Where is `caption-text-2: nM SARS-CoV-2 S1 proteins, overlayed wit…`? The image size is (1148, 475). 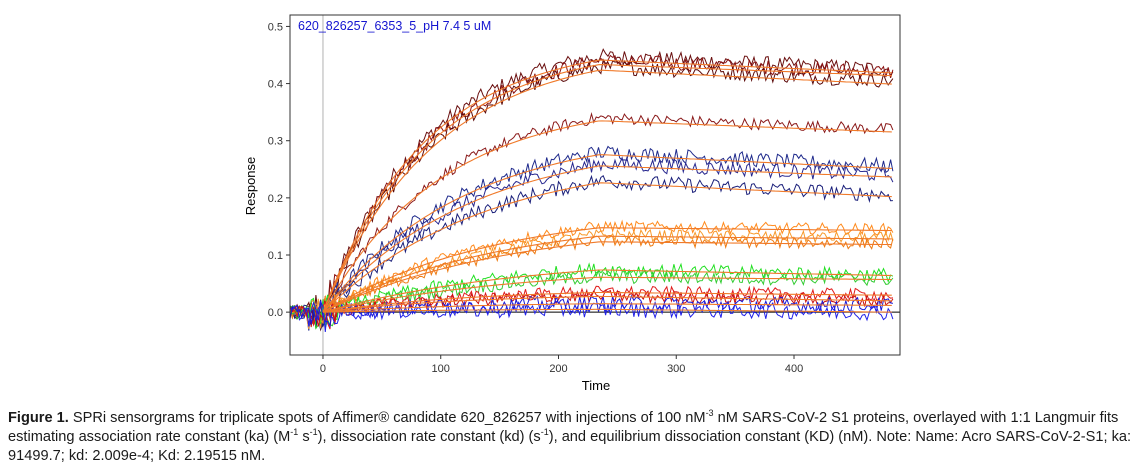
caption-text-2: nM SARS-CoV-2 S1 proteins, overlayed wit… is located at coordinates (563, 427).